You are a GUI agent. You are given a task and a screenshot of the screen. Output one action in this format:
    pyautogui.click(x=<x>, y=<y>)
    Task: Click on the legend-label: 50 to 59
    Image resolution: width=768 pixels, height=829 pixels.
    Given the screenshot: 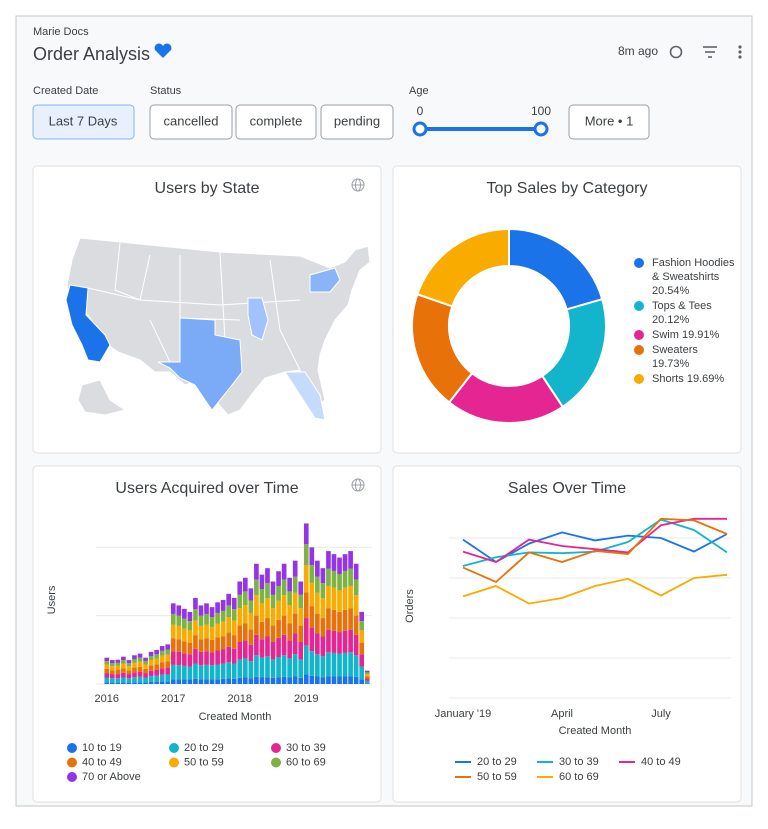 What is the action you would take?
    pyautogui.click(x=204, y=762)
    